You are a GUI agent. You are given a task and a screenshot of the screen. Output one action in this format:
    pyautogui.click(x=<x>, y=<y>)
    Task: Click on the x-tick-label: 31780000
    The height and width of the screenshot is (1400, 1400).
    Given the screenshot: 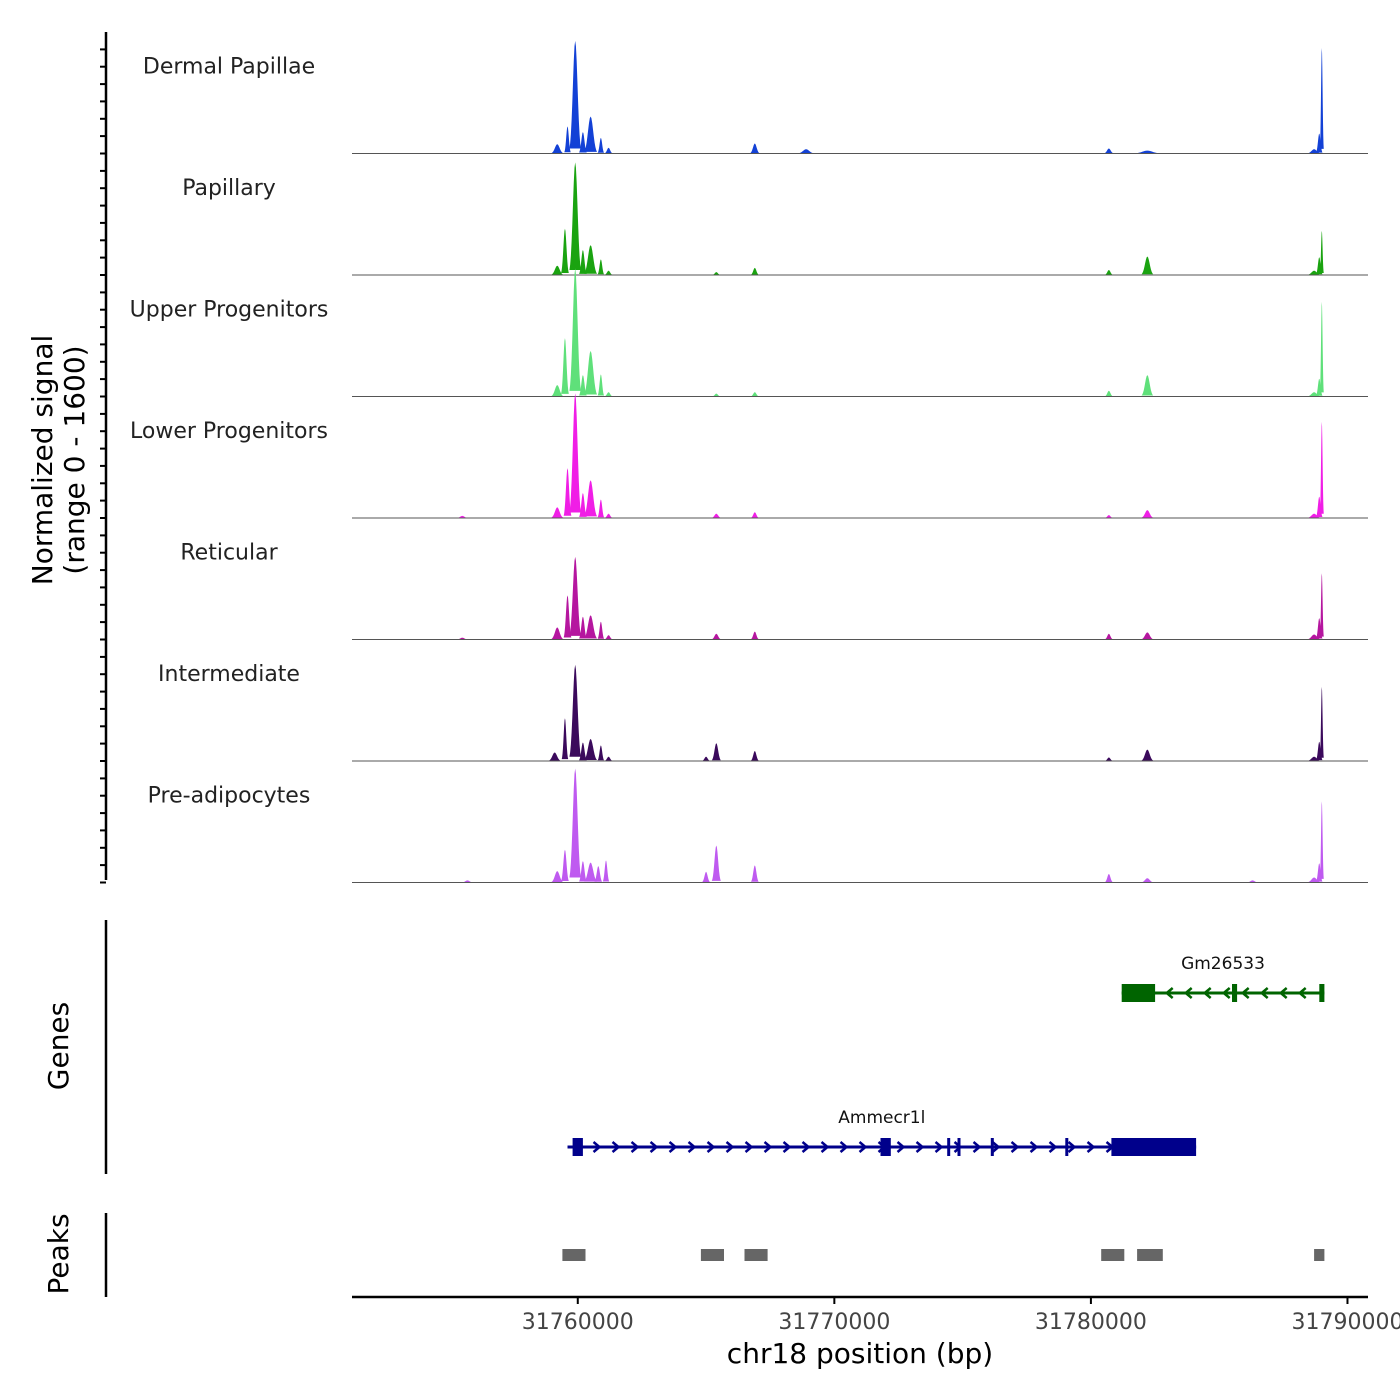 What is the action you would take?
    pyautogui.click(x=1091, y=1322)
    